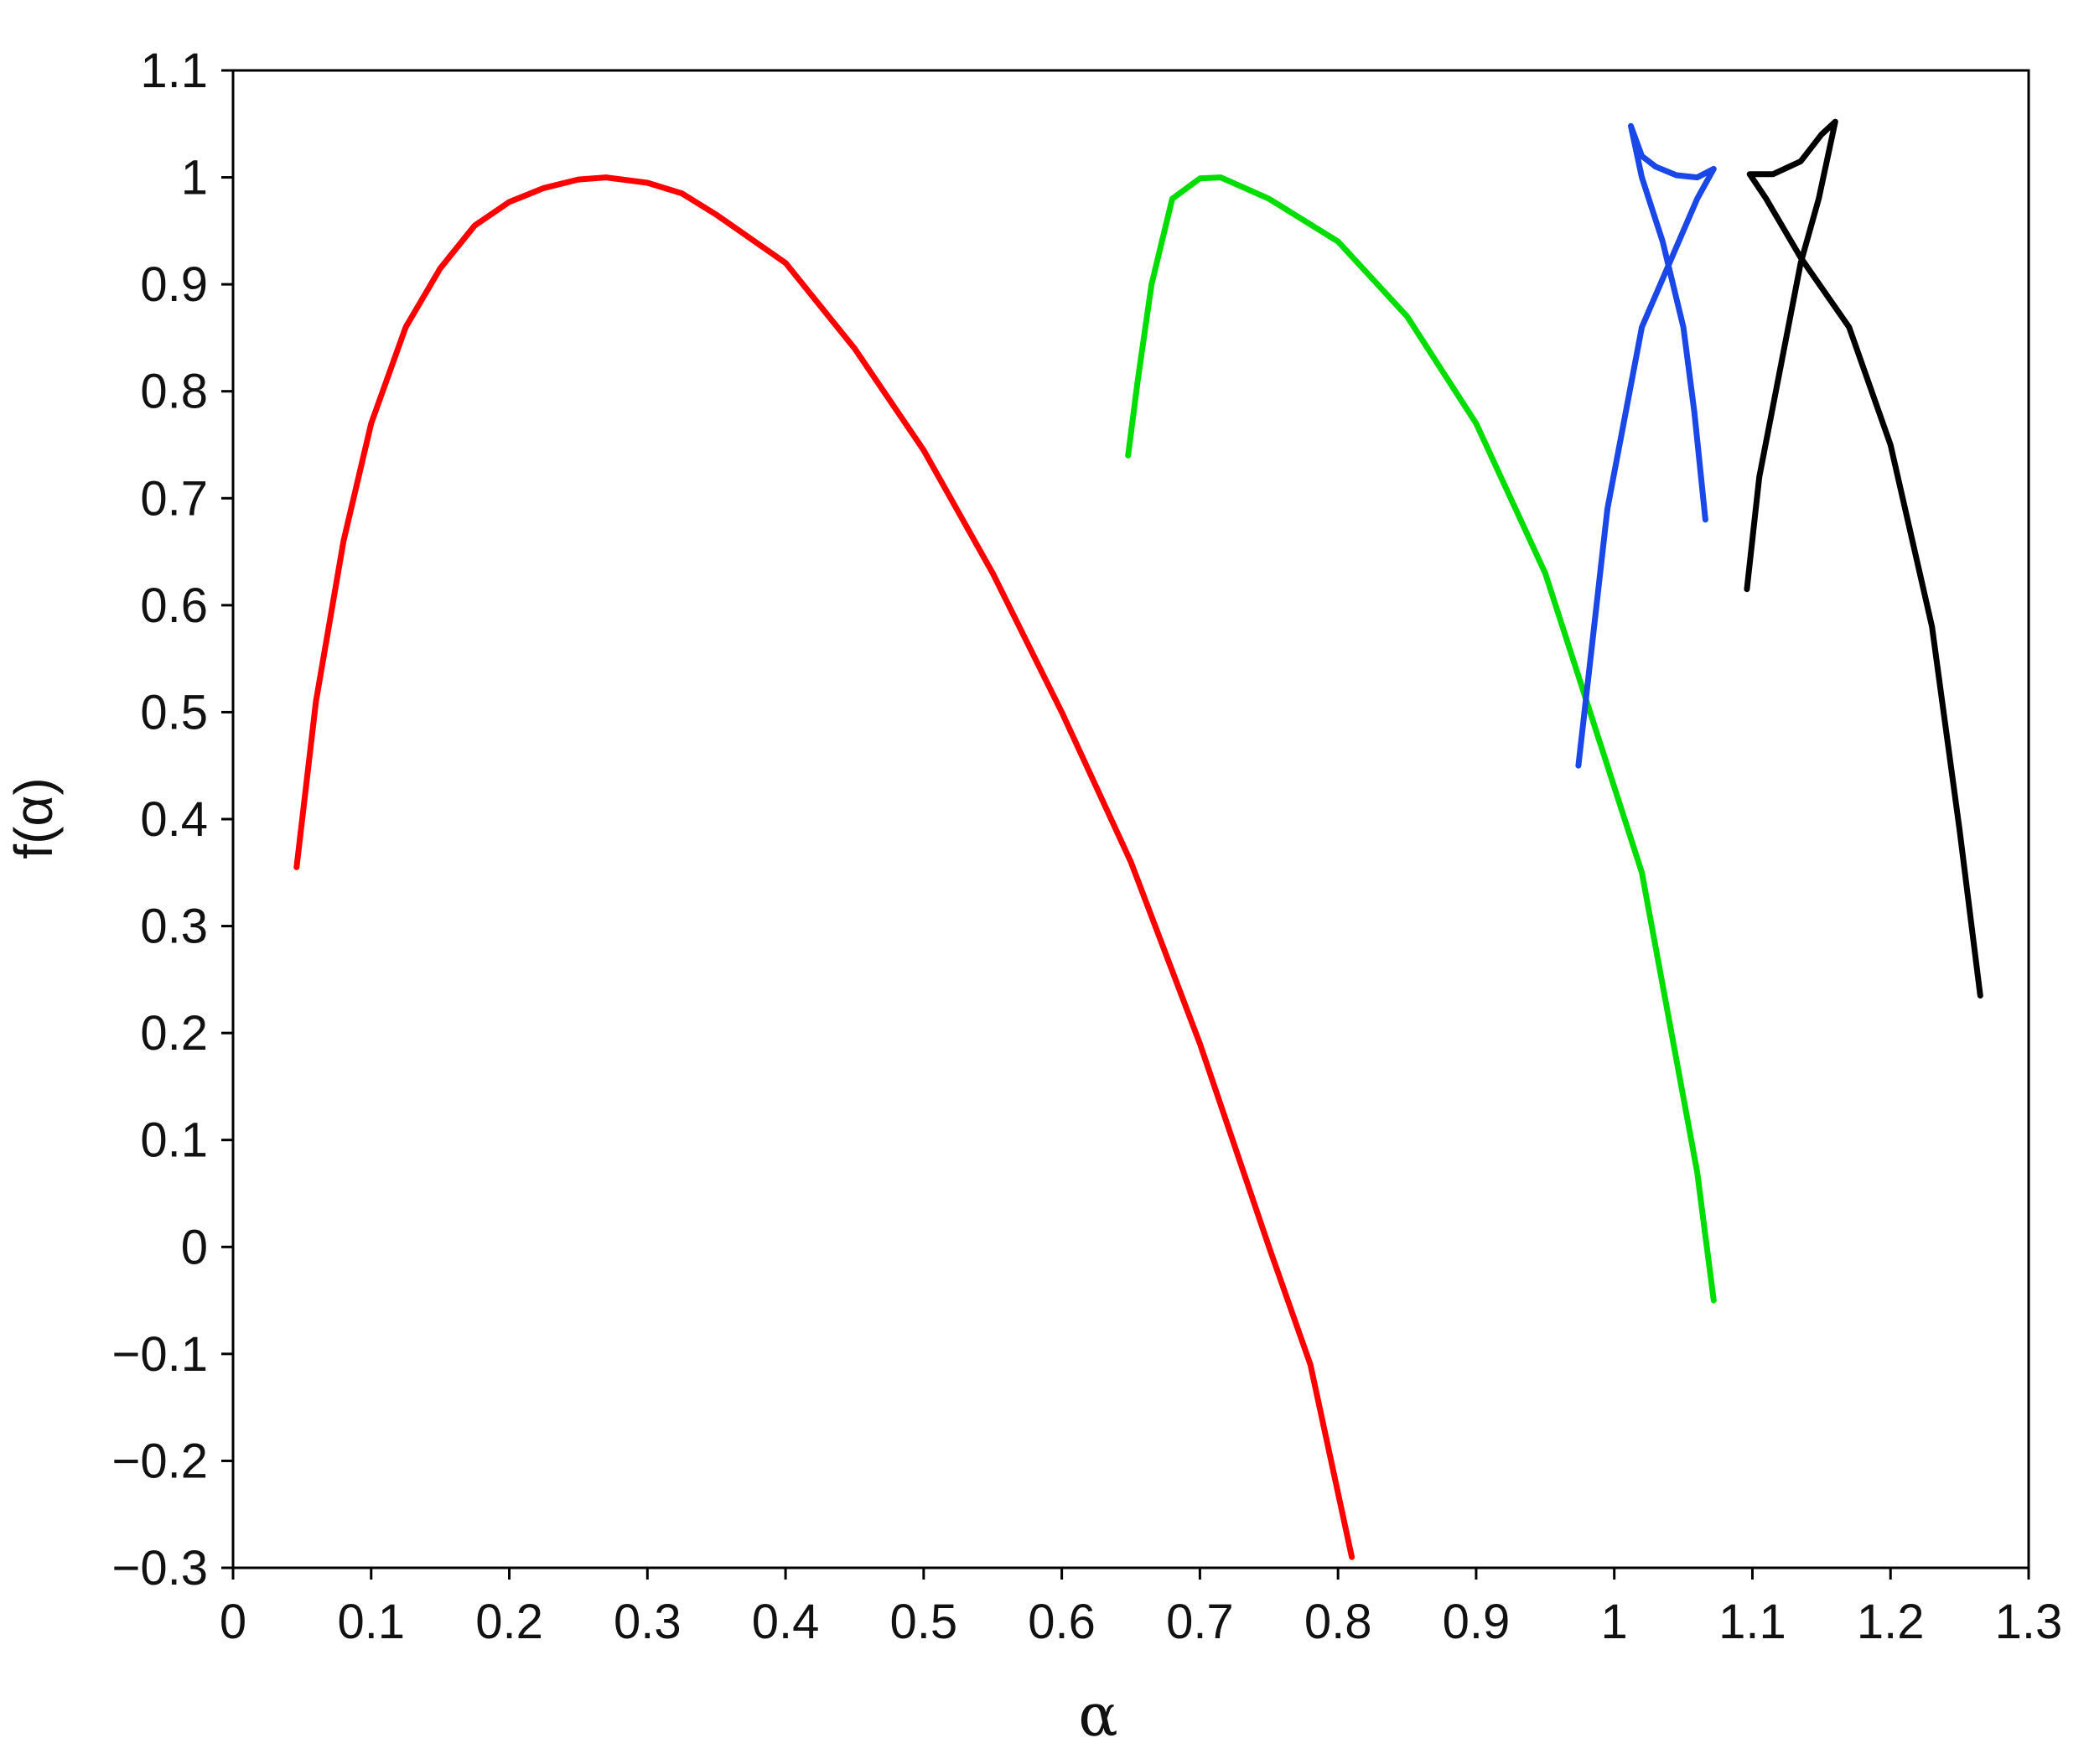  I want to click on x-tick-label: 1.2, so click(1891, 1622).